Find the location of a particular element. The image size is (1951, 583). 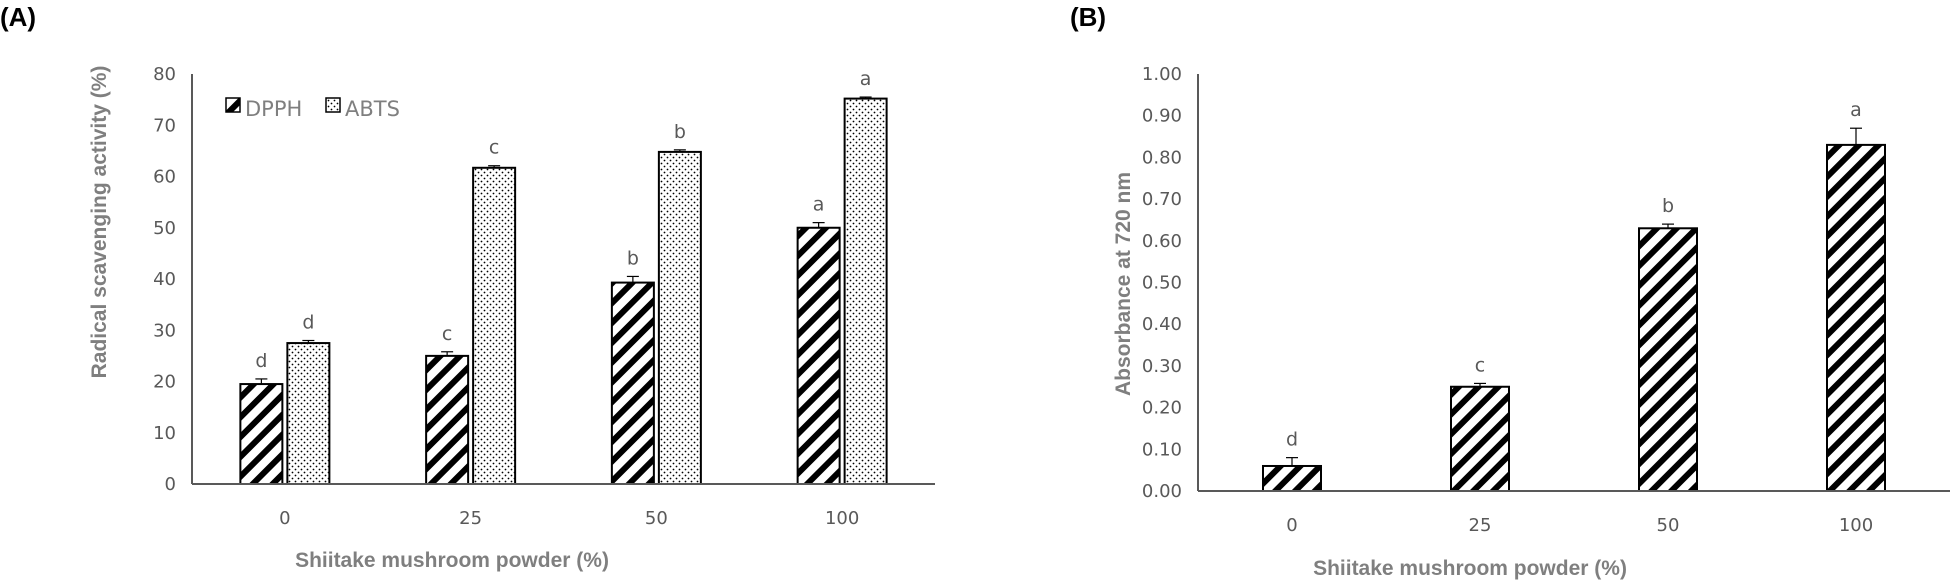

y-tick-label: 10 is located at coordinates (164, 433).